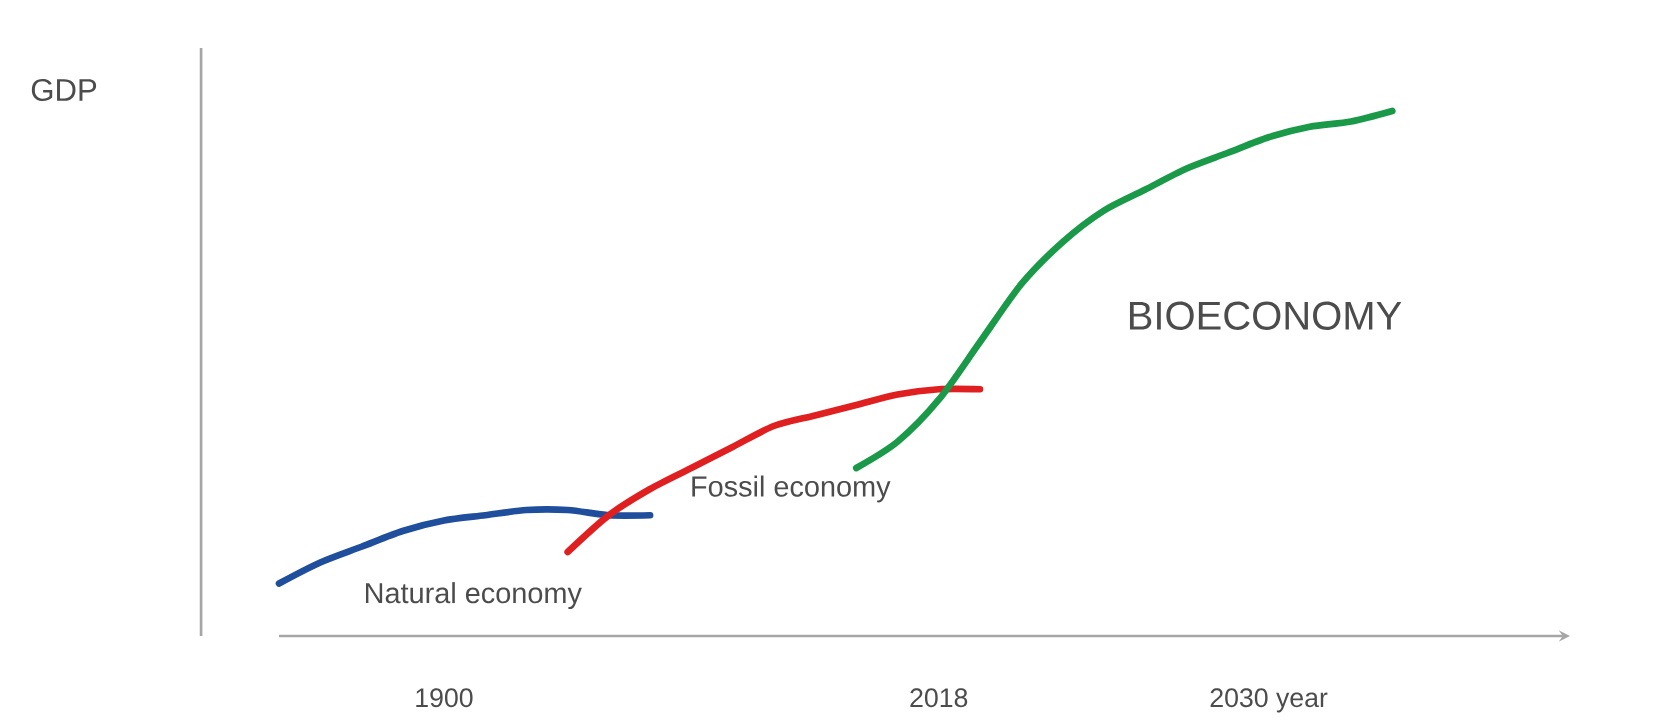 The image size is (1669, 727). I want to click on text: BIOECONOMY, so click(1265, 315).